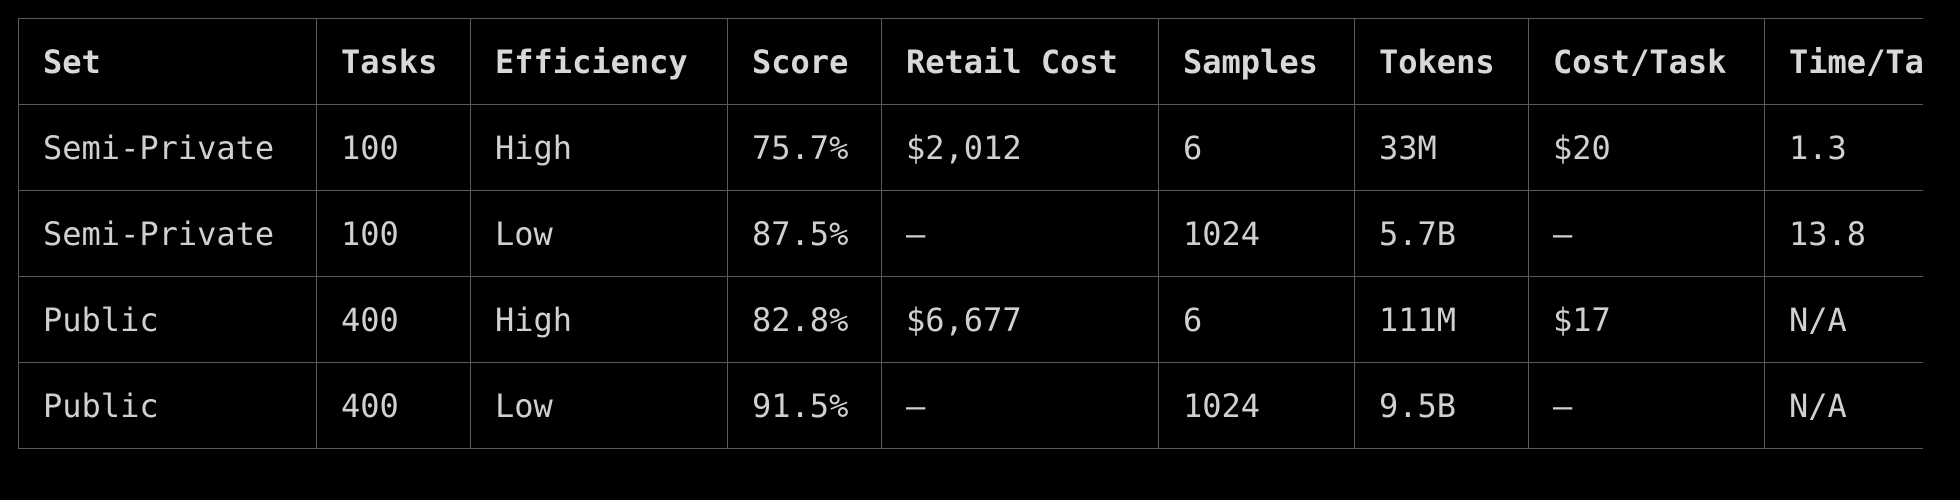 This screenshot has width=1960, height=500. What do you see at coordinates (1441, 405) in the screenshot?
I see `cell-tokens: 9.5B` at bounding box center [1441, 405].